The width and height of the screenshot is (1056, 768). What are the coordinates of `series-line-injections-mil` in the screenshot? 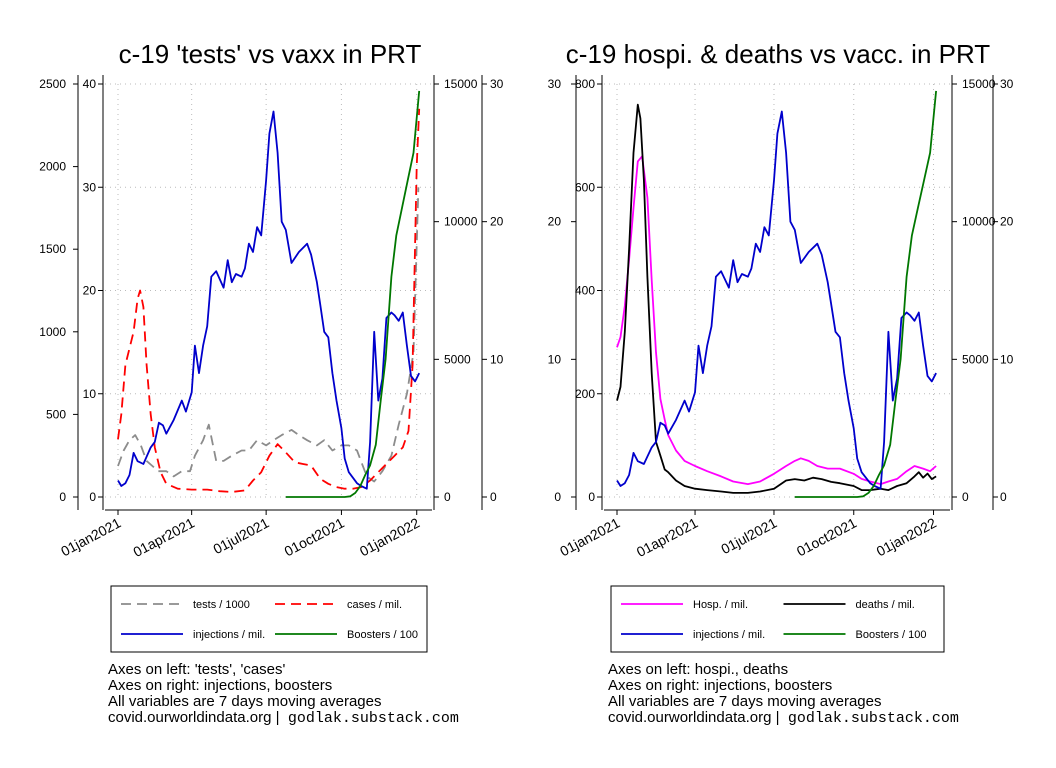 It's located at (269, 300).